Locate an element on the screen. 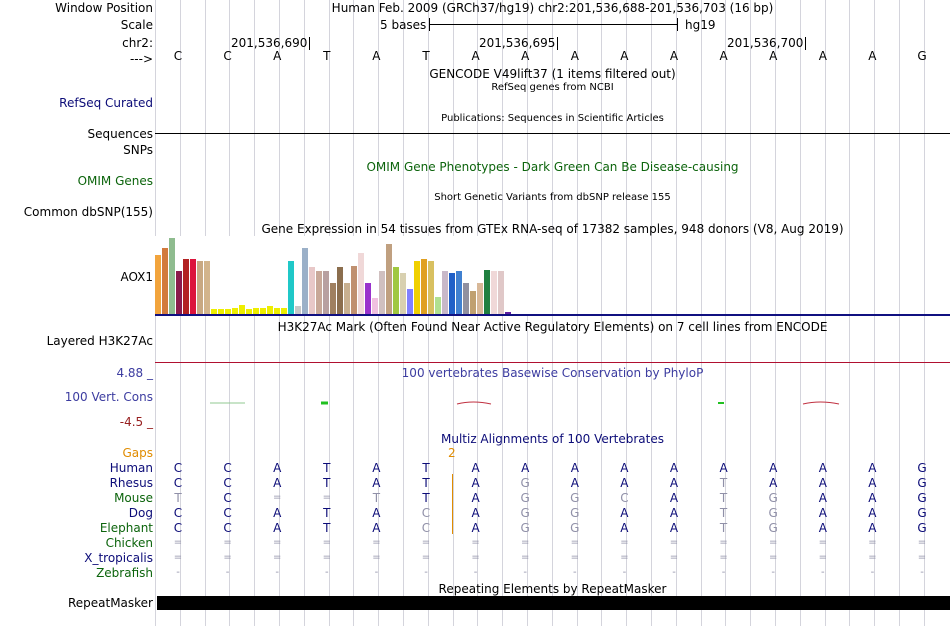 Image resolution: width=950 pixels, height=626 pixels. sequences-track-label: Sequences is located at coordinates (120, 134).